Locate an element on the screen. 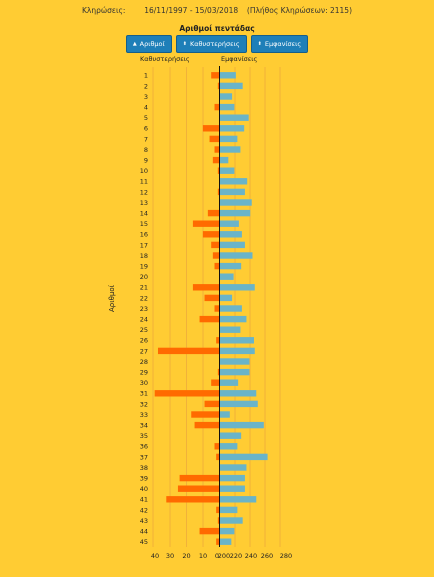  category-label: 14 is located at coordinates (144, 214).